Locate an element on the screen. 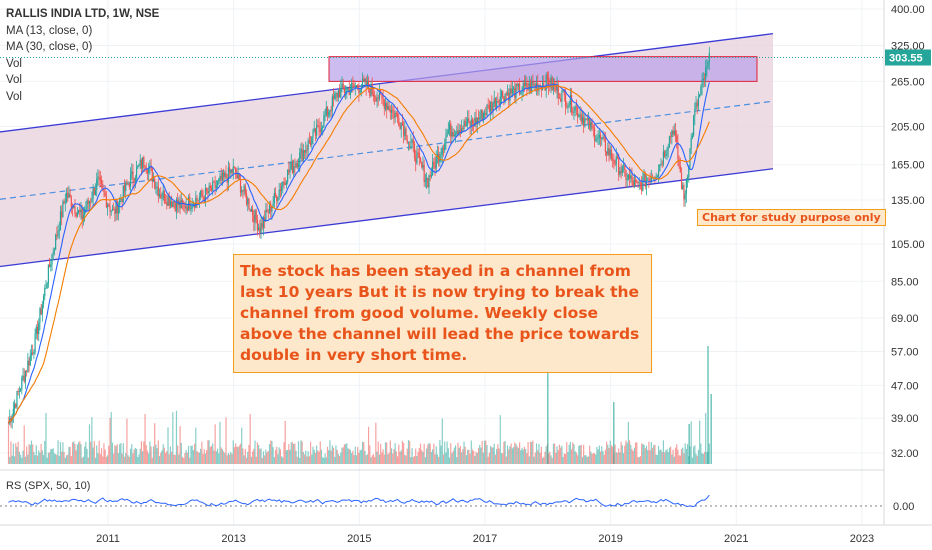 The height and width of the screenshot is (550, 932). time-tick-label: 2013 is located at coordinates (233, 539).